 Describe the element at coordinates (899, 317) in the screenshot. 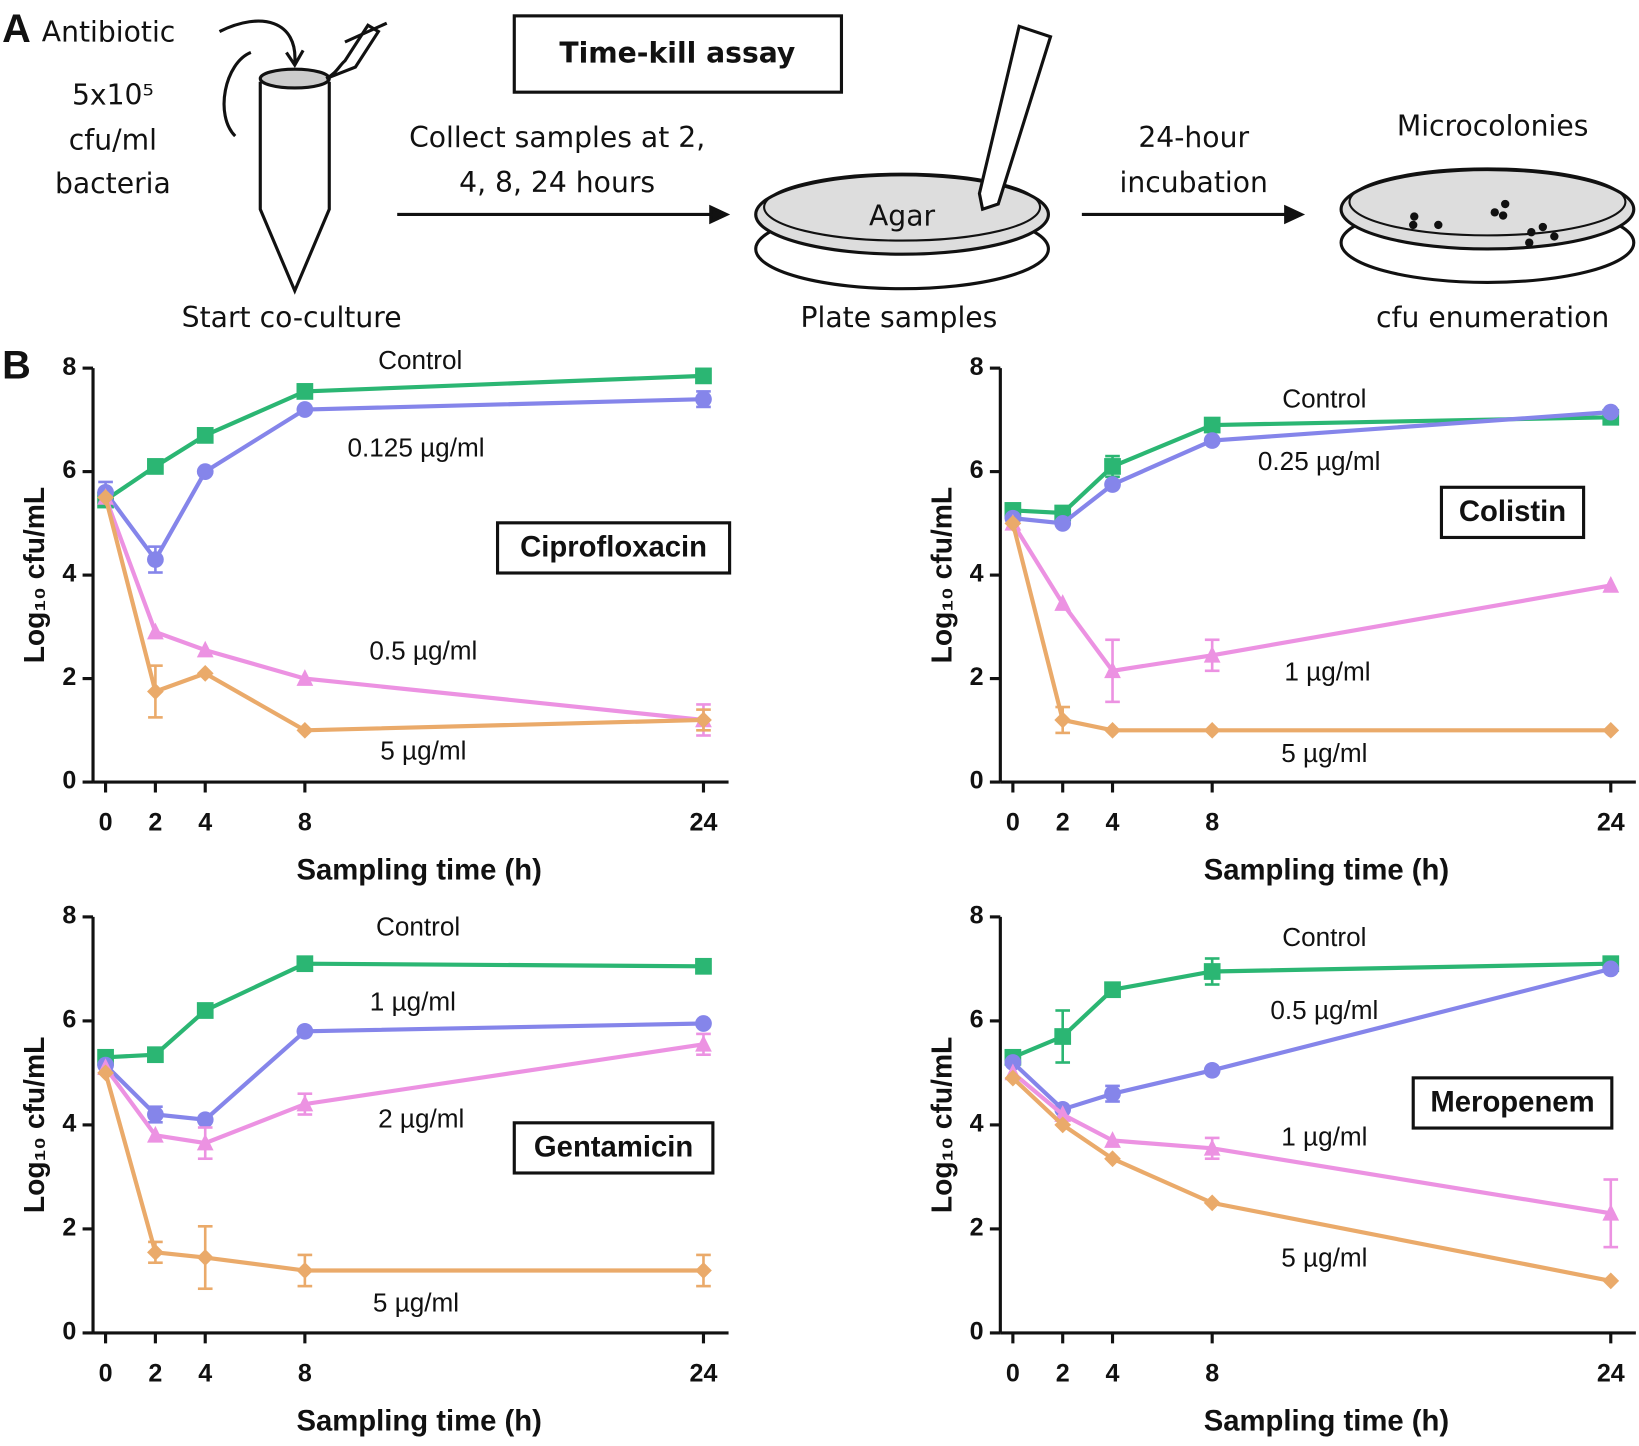

I see `caption: Plate samples` at that location.